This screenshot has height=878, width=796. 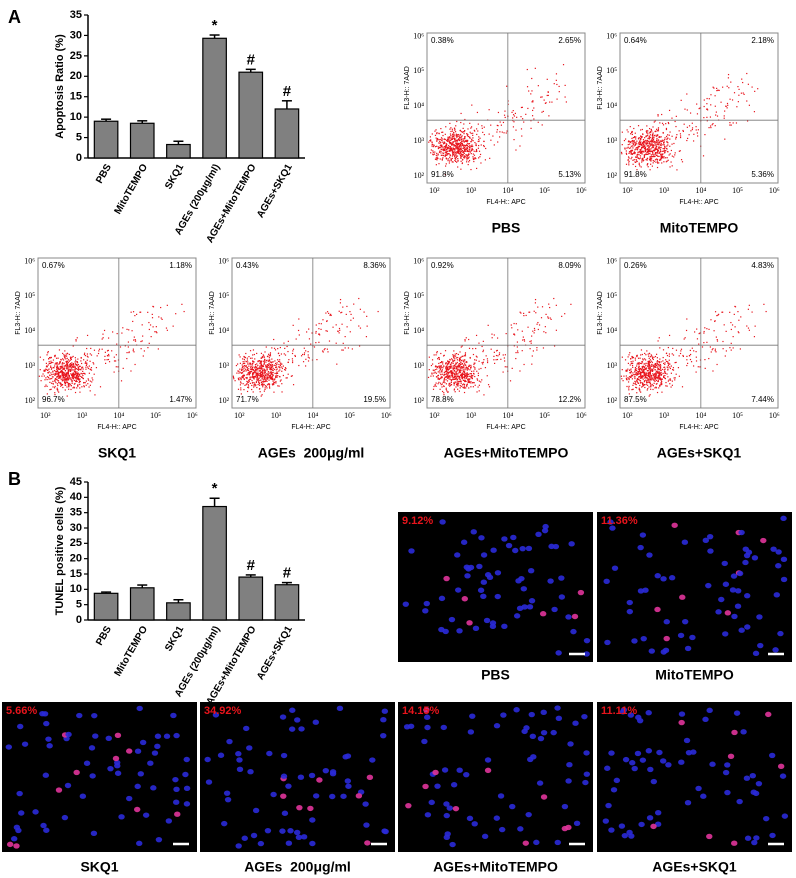 What do you see at coordinates (619, 521) in the screenshot?
I see `tunel-percent: 11.36%` at bounding box center [619, 521].